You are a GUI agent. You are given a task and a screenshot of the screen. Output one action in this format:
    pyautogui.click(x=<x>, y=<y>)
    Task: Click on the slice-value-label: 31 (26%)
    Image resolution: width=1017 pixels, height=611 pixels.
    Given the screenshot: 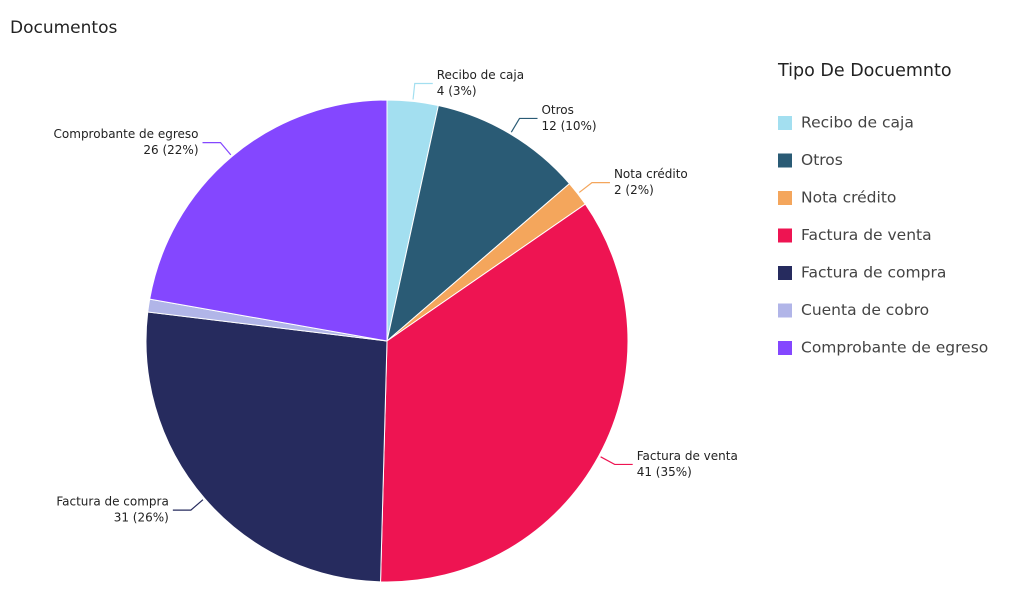 What is the action you would take?
    pyautogui.click(x=141, y=518)
    